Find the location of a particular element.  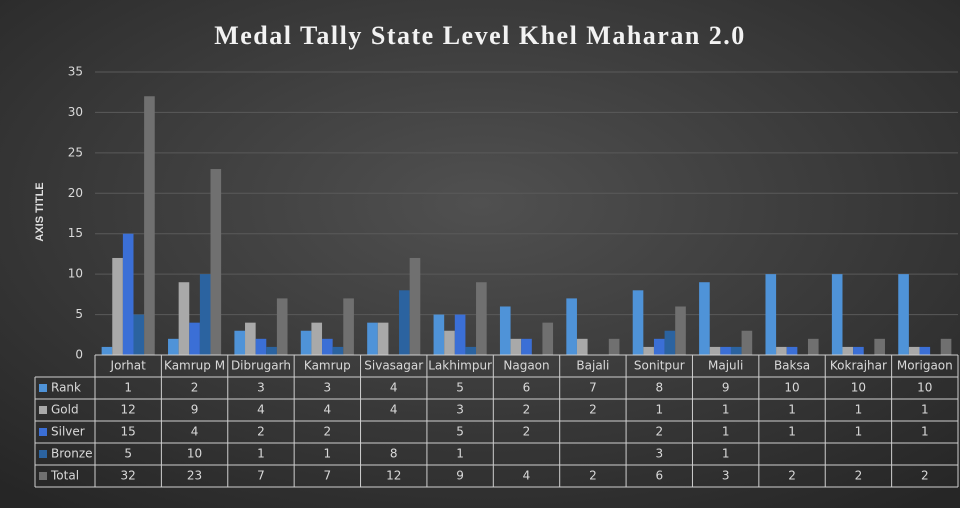

y-tick-label: 35 is located at coordinates (75, 72).